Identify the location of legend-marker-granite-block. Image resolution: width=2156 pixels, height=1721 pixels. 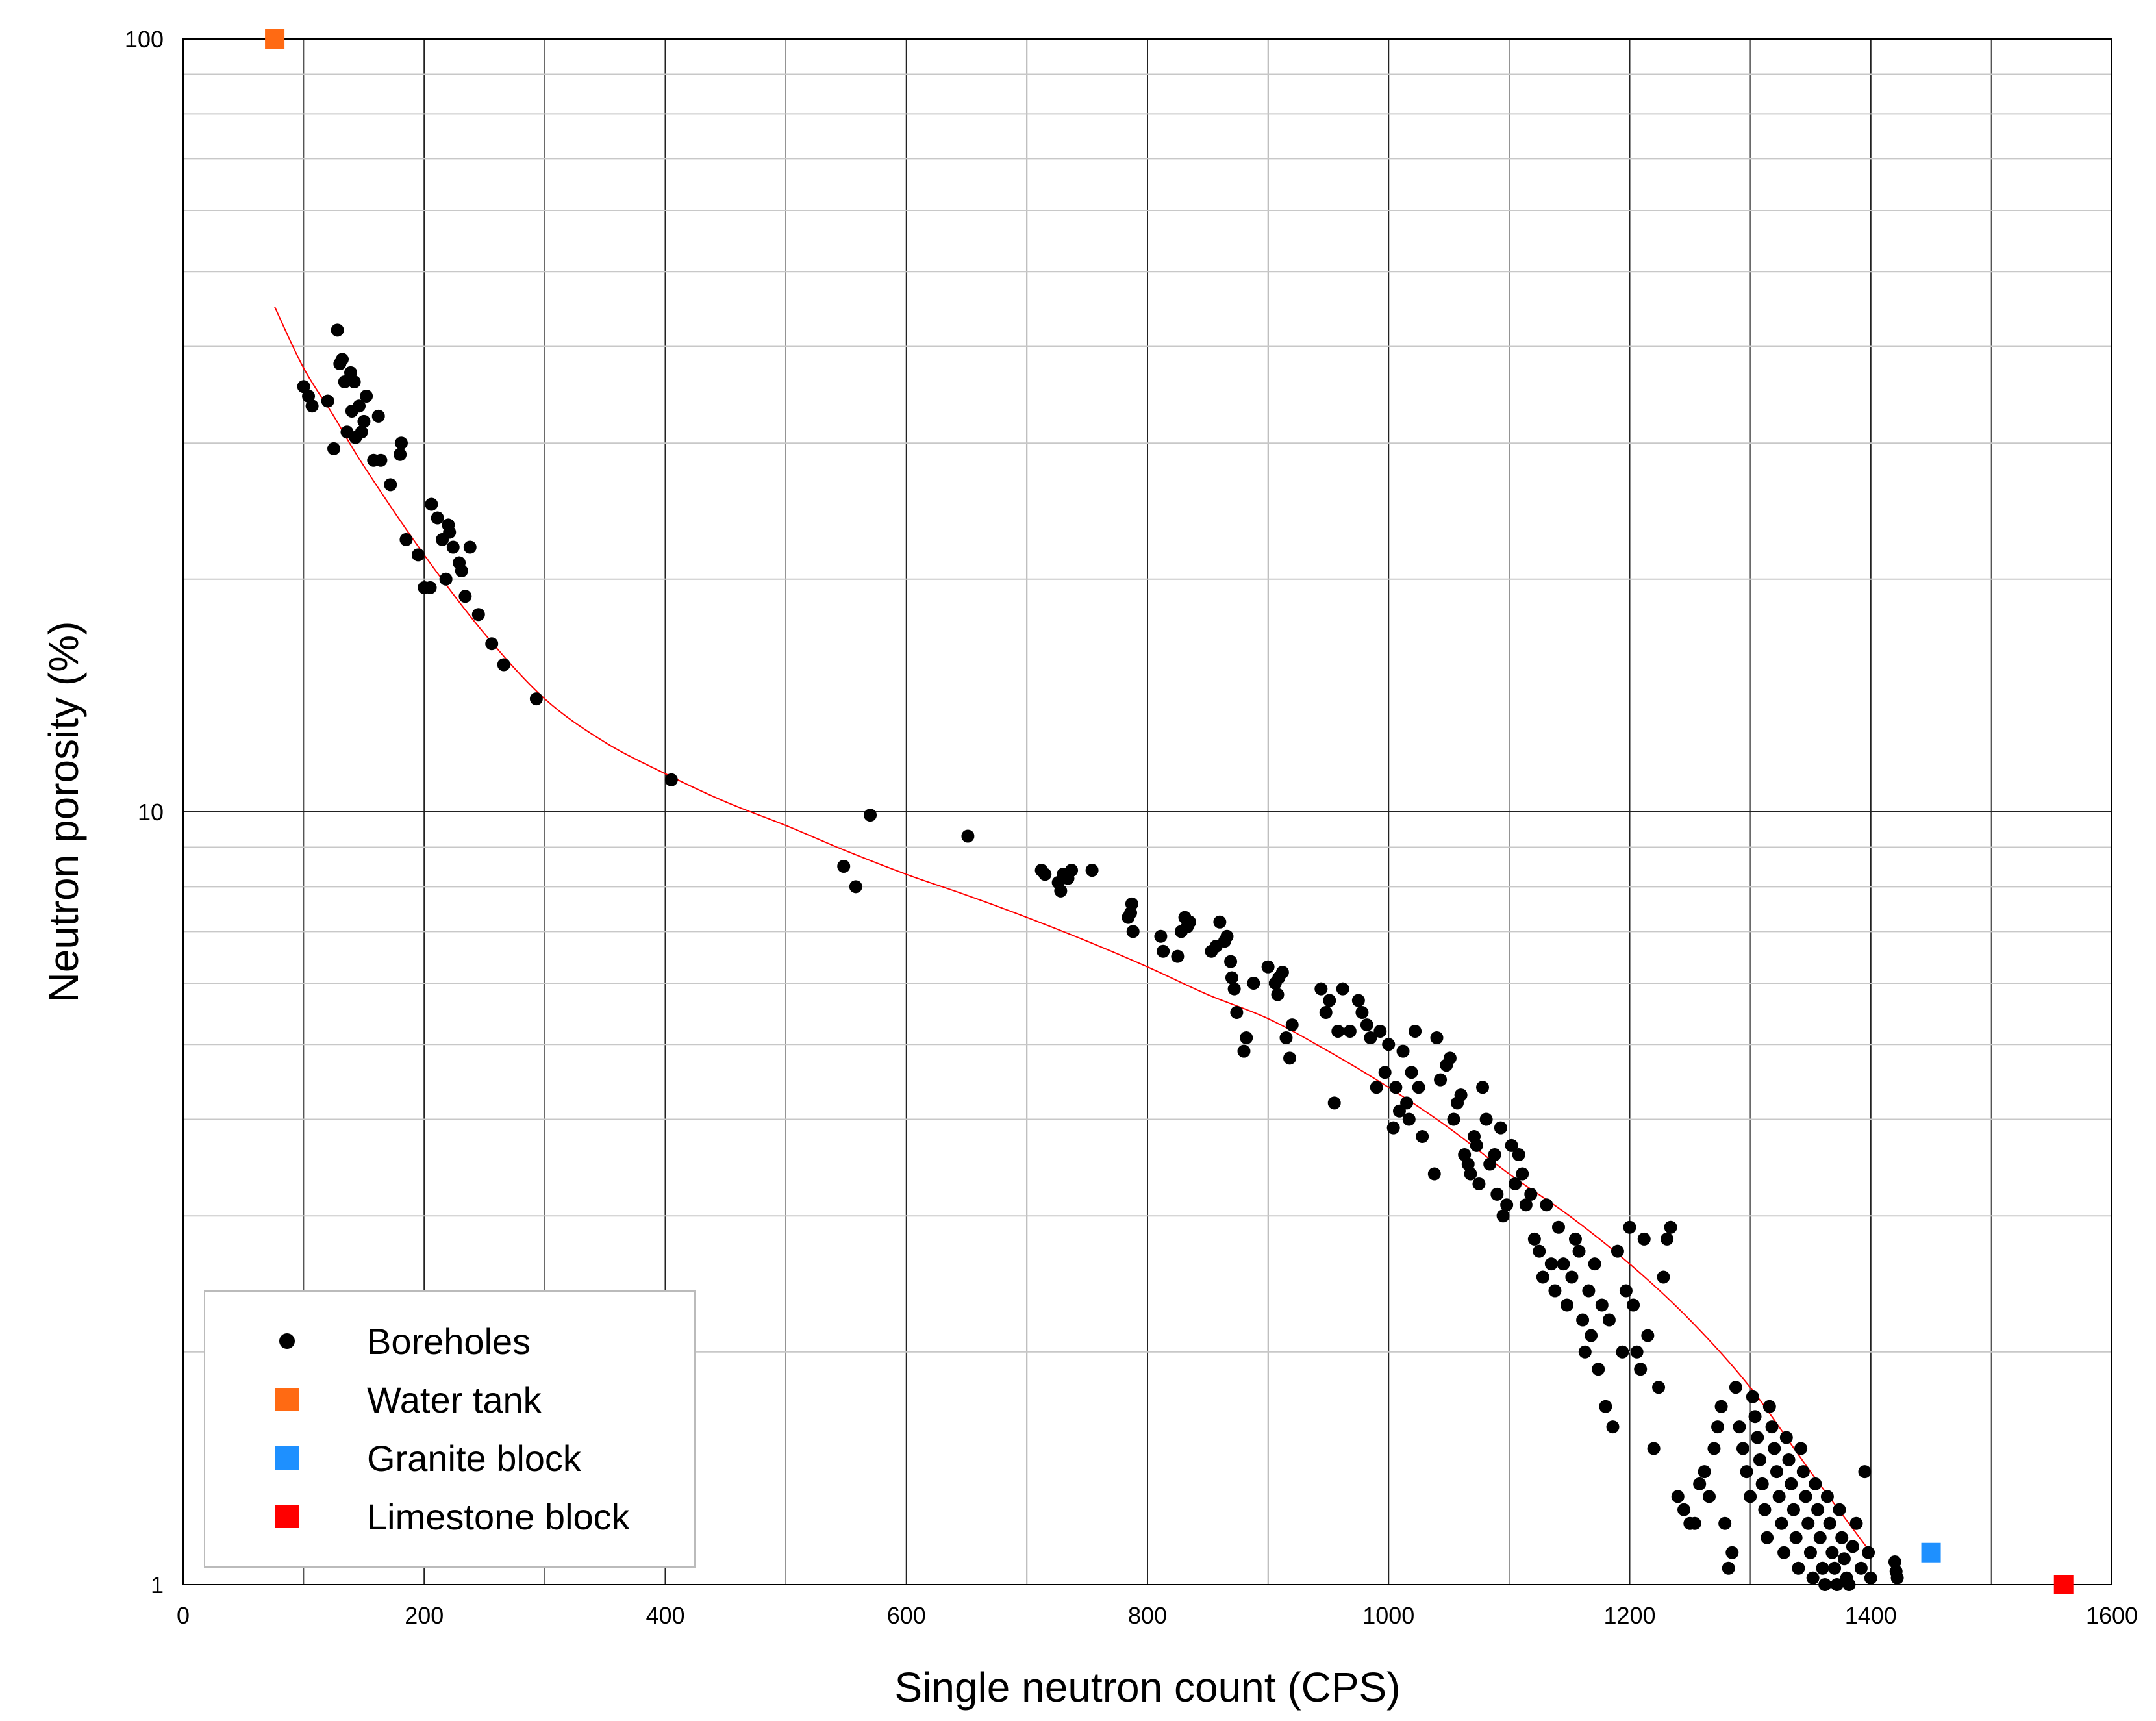
(287, 1458).